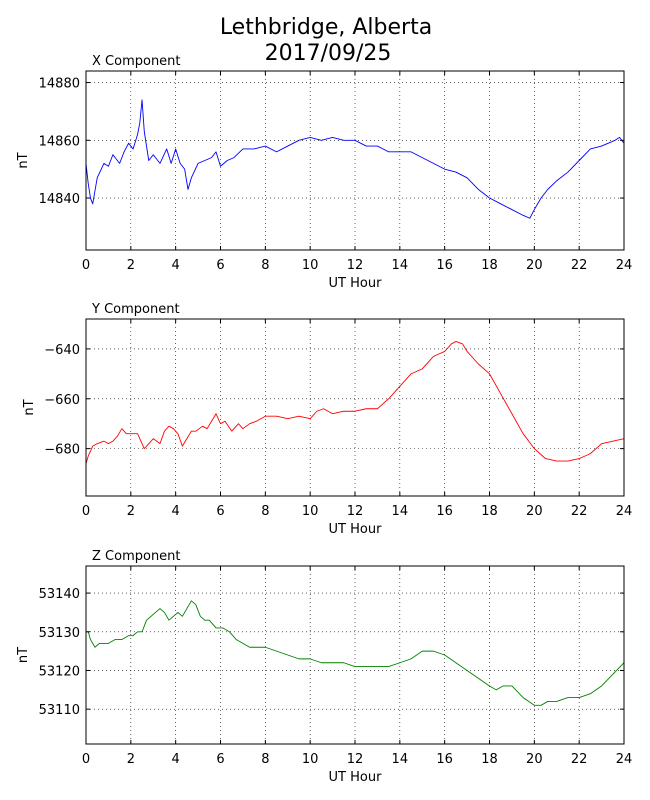 The height and width of the screenshot is (800, 650). I want to click on panel-title: Y Component, so click(135, 309).